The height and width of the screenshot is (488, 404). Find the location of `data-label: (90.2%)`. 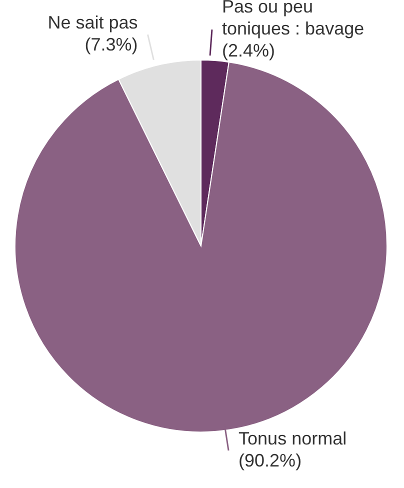

data-label: (90.2%) is located at coordinates (270, 460).